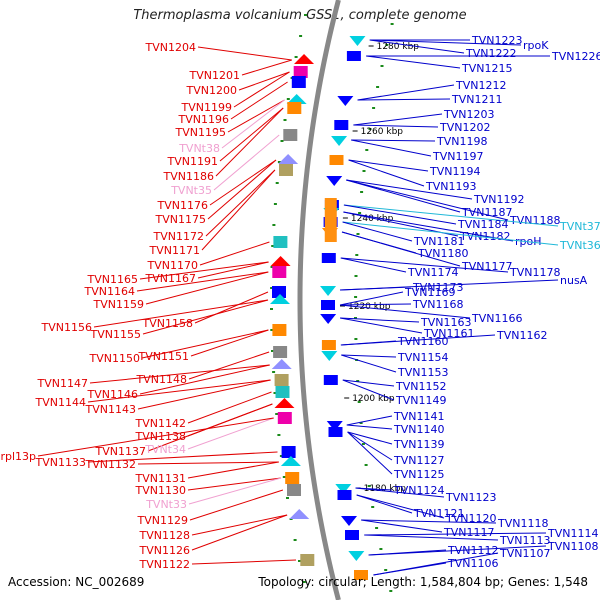  Describe the element at coordinates (170, 278) in the screenshot. I see `gene-label-left: TVN1167` at that location.